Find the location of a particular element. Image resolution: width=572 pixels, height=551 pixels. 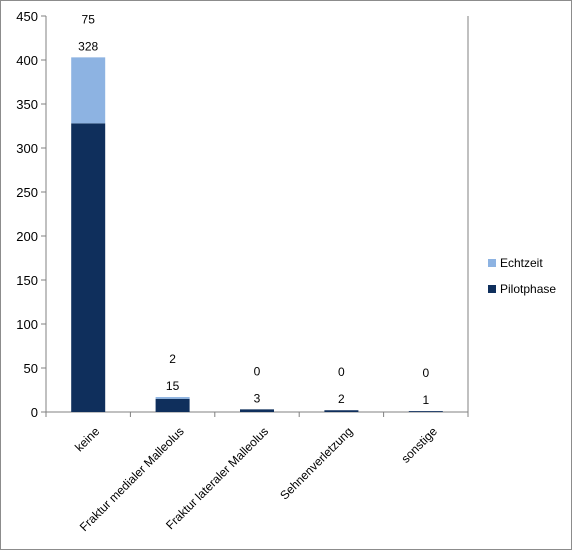

x-category-label: keine is located at coordinates (87, 439).